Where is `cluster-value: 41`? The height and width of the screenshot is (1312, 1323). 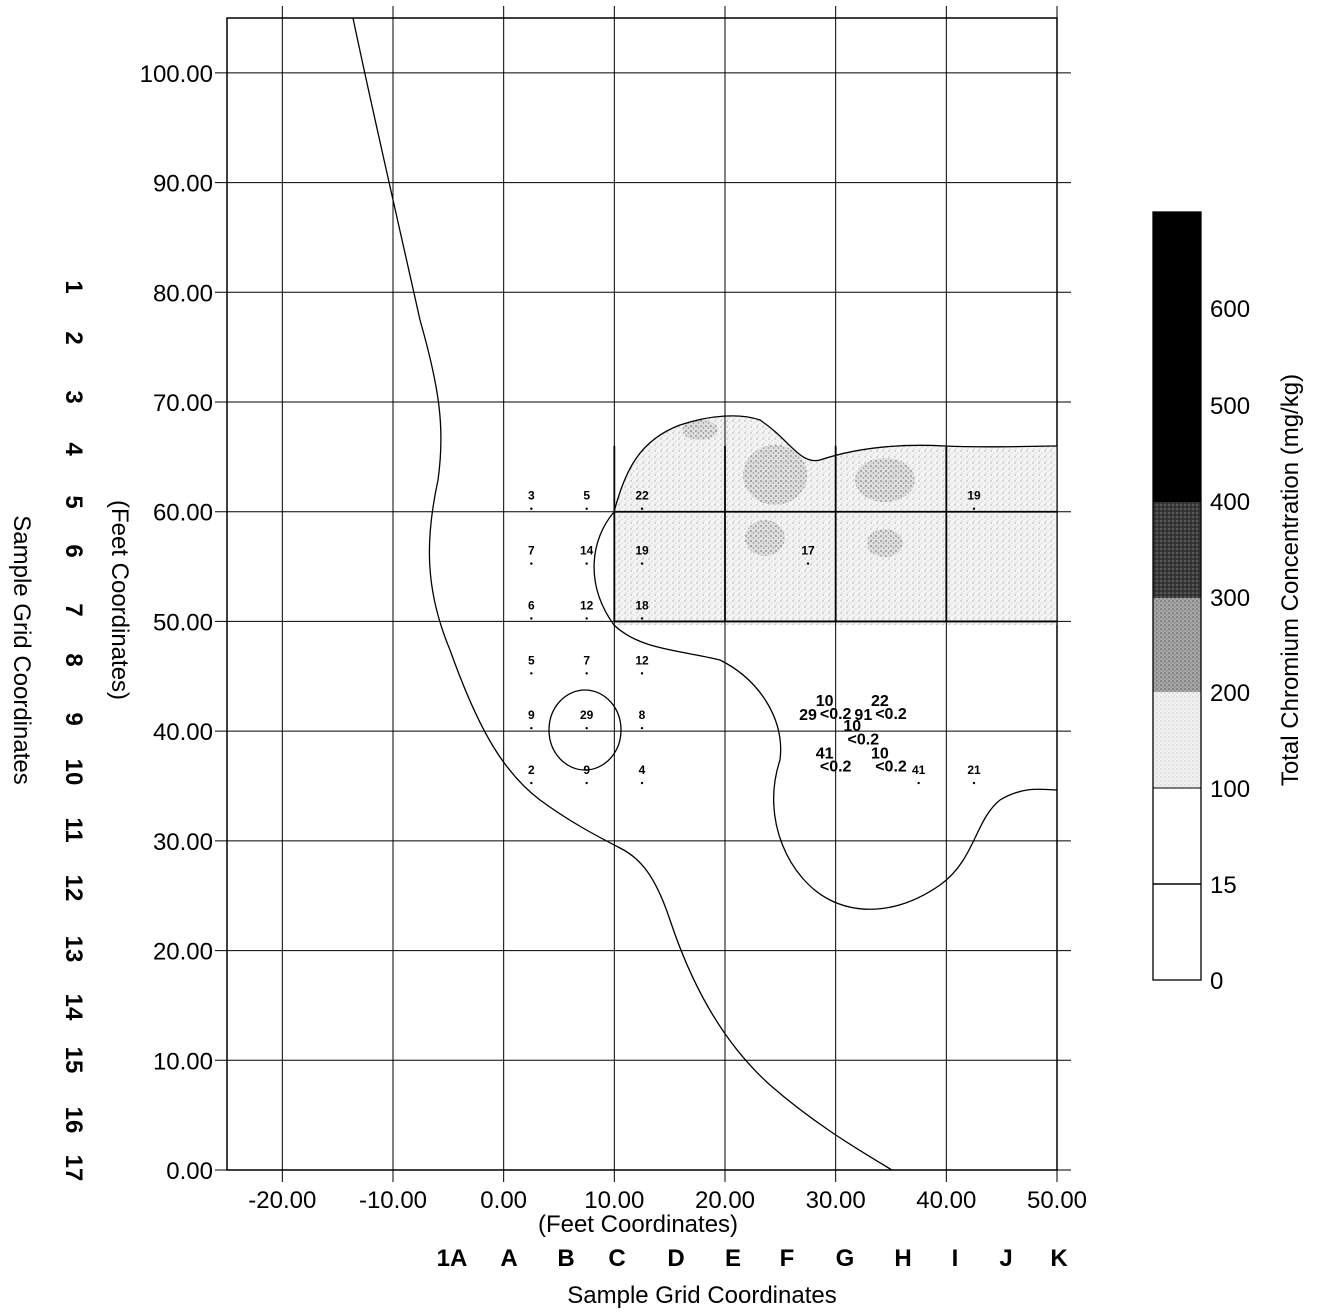 cluster-value: 41 is located at coordinates (825, 754).